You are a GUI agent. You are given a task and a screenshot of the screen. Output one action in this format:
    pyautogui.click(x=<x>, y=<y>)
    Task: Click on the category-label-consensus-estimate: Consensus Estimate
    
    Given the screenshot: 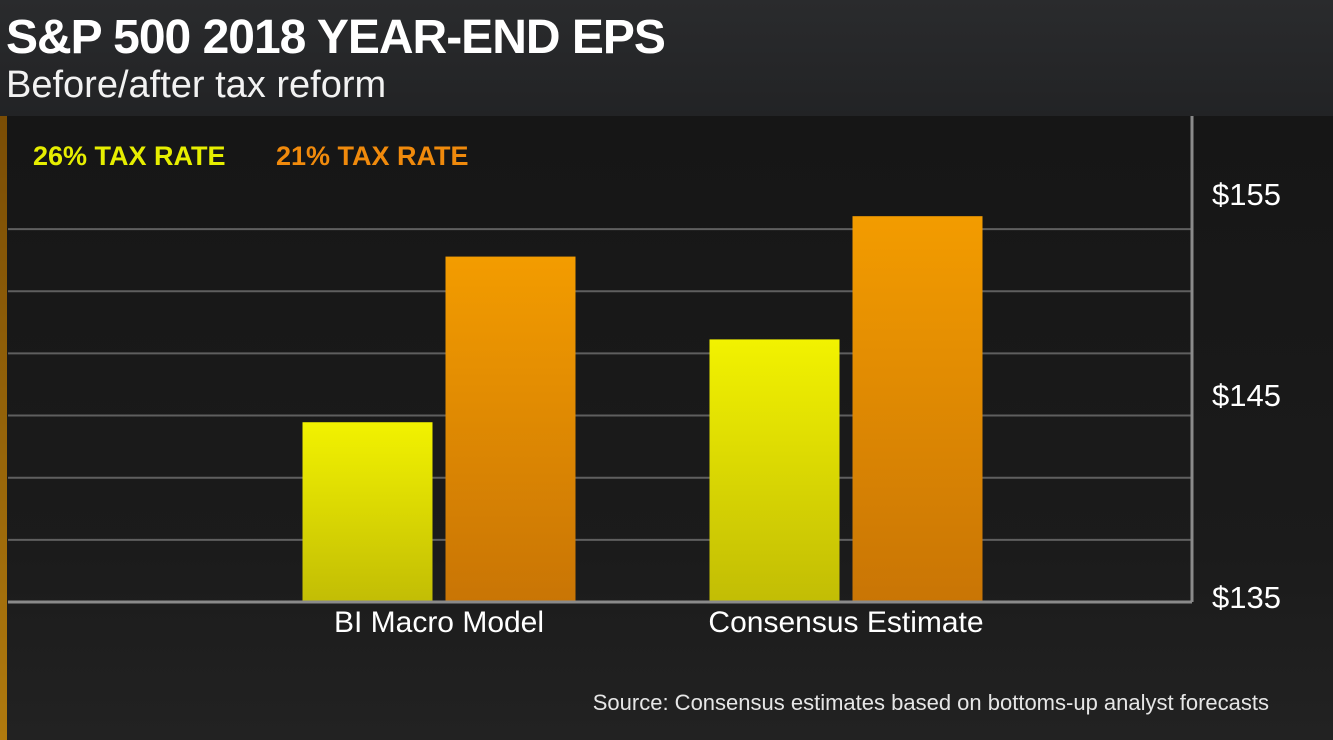 What is the action you would take?
    pyautogui.click(x=846, y=622)
    